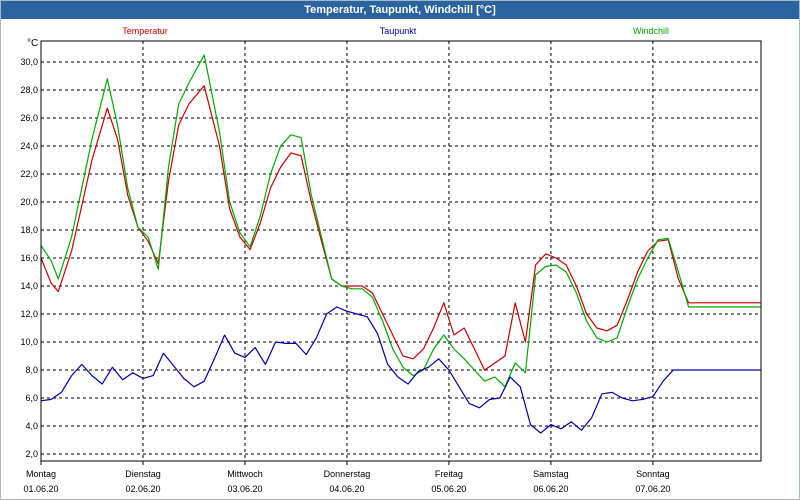 Image resolution: width=800 pixels, height=500 pixels. Describe the element at coordinates (143, 474) in the screenshot. I see `x-tick-day: Dienstag` at that location.